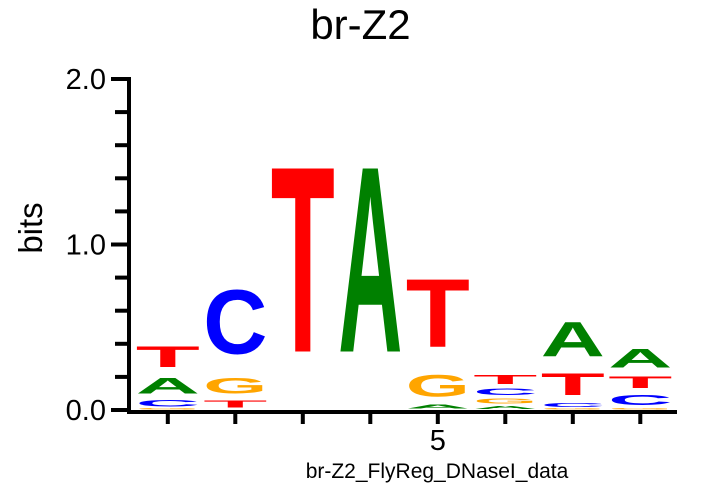  Describe the element at coordinates (360, 24) in the screenshot. I see `chart-title: br-Z2` at that location.